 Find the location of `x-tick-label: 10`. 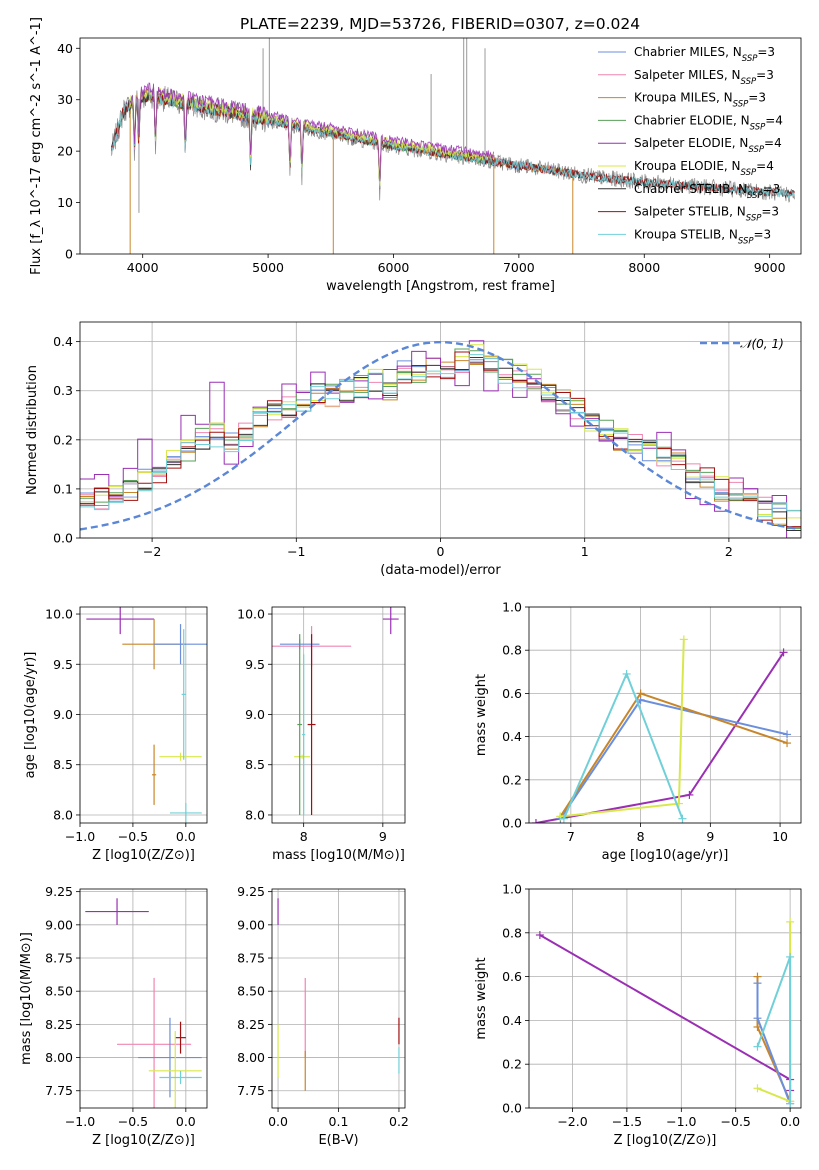

x-tick-label: 10 is located at coordinates (780, 836).